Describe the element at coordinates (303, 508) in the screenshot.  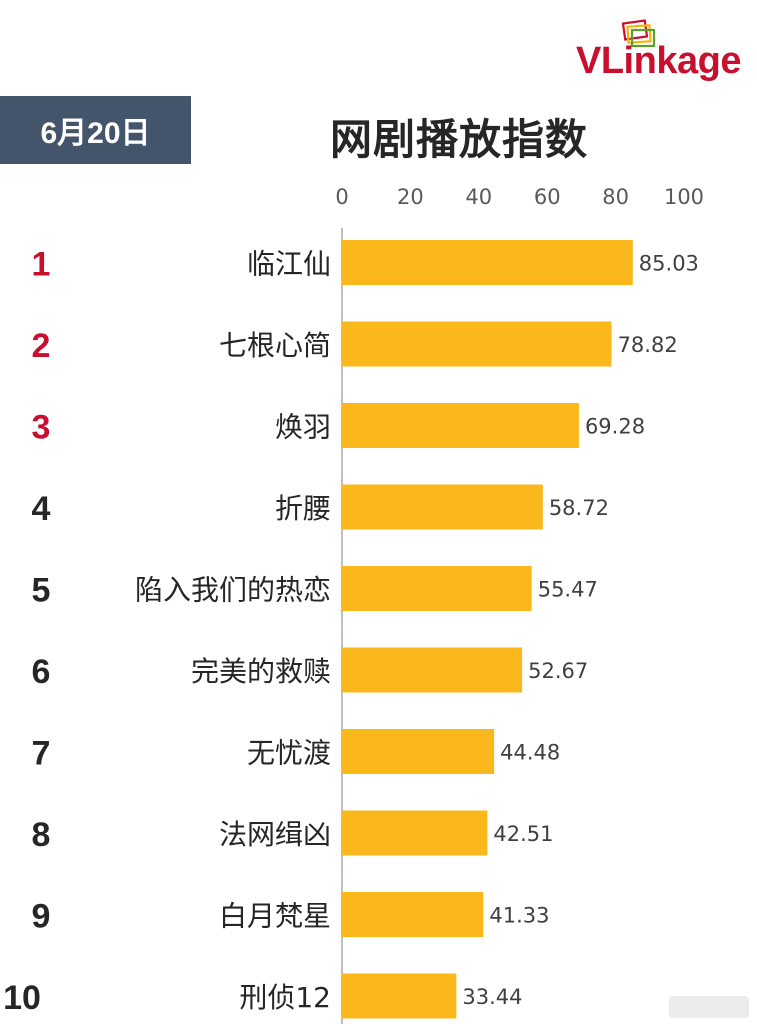
I see `category-label: 折腰` at that location.